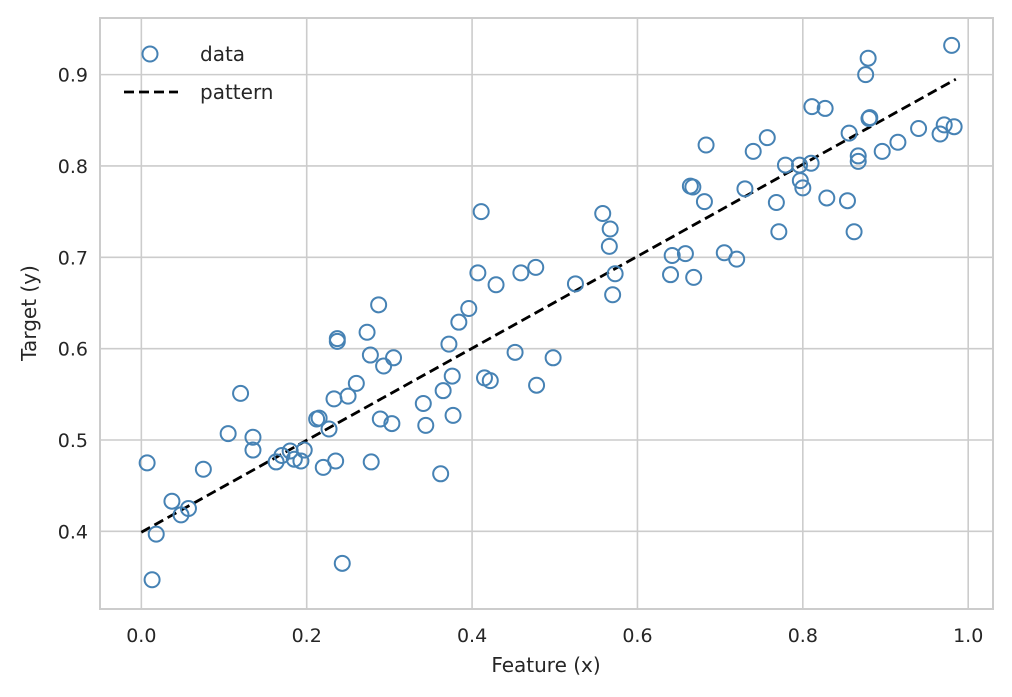 Image resolution: width=1012 pixels, height=697 pixels. I want to click on y-tick-label: 0.5, so click(73, 441).